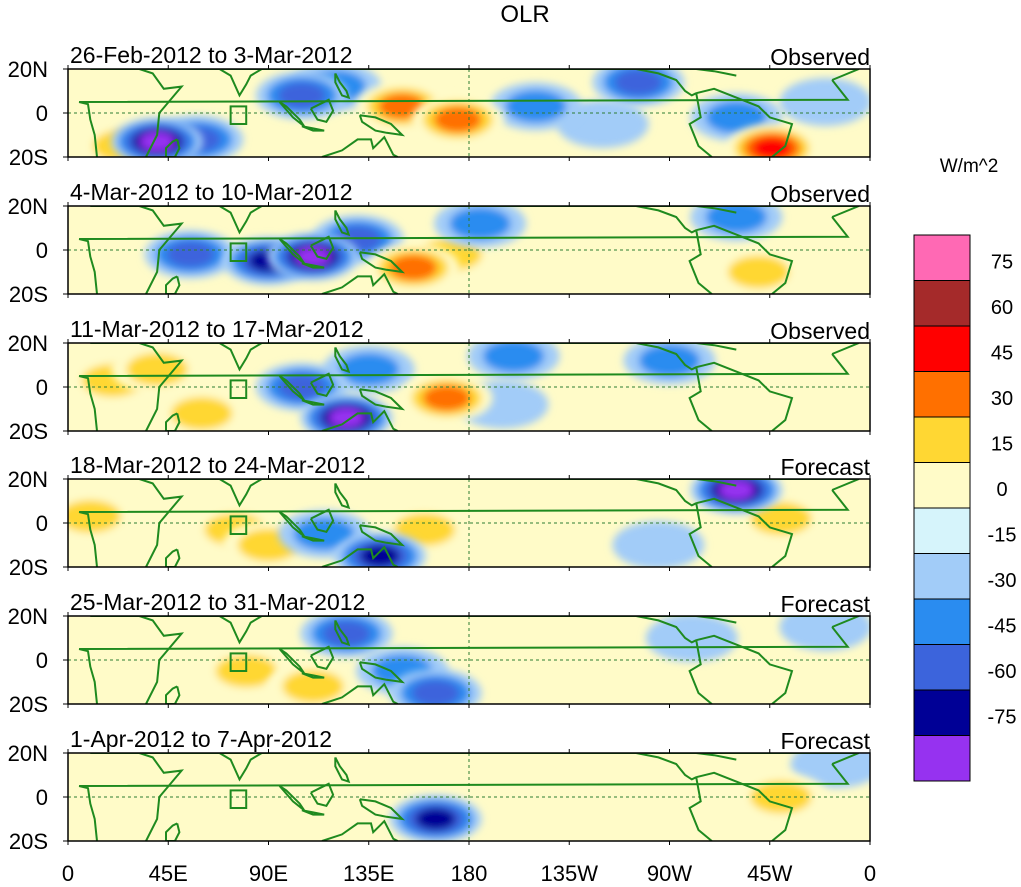  Describe the element at coordinates (1002, 536) in the screenshot. I see `colorbar-label: -15` at that location.